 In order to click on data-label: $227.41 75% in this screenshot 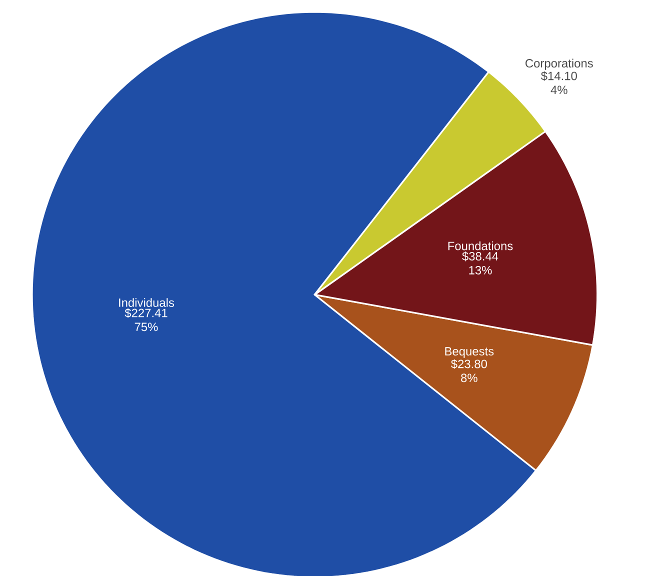, I will do `click(146, 320)`.